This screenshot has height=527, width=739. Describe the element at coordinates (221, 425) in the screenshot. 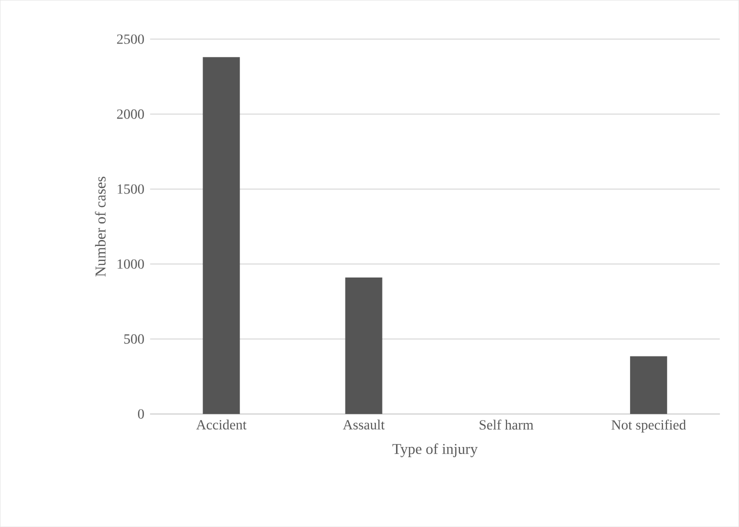

I see `x-tick-label: Accident` at that location.